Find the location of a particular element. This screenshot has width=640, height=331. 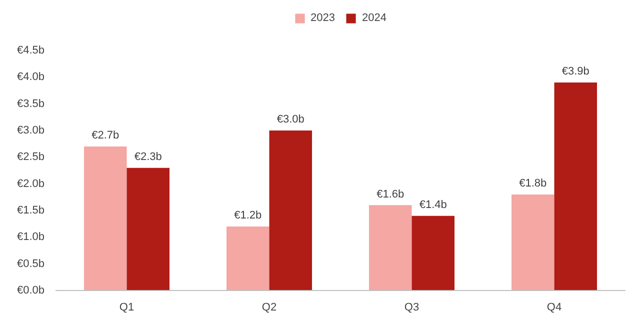

legend-label: 2024 is located at coordinates (374, 18).